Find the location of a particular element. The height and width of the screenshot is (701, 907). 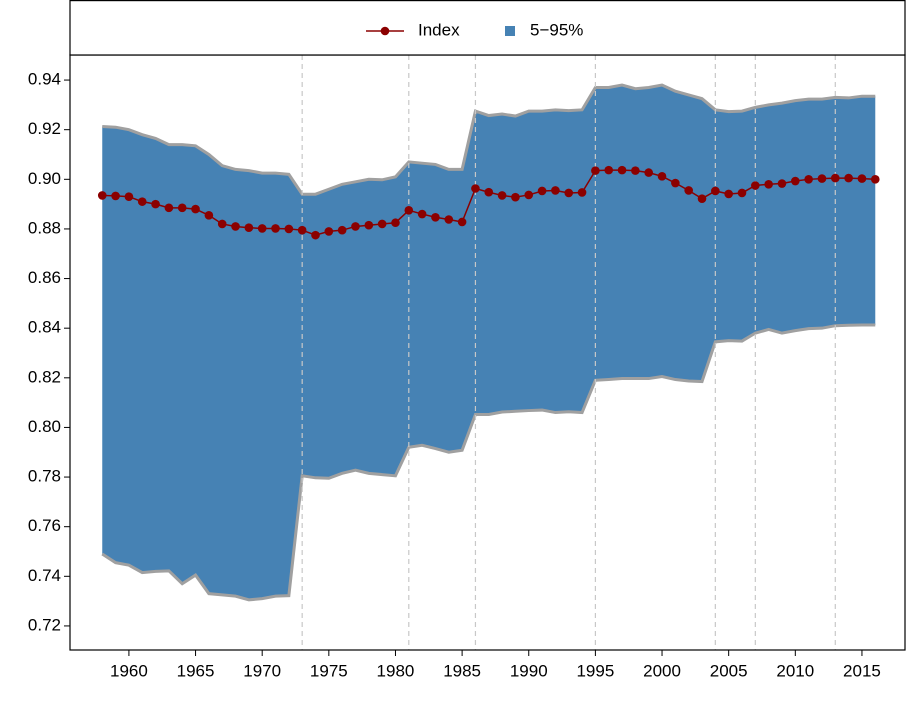

x-tick-label: 1980 is located at coordinates (396, 670).